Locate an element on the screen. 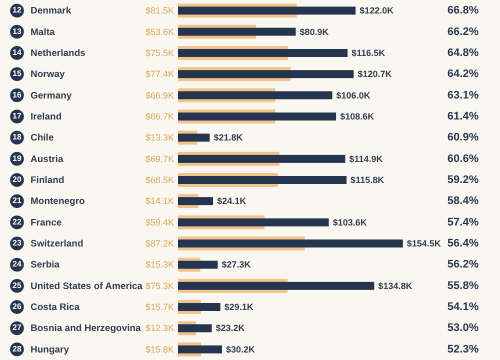 This screenshot has width=500, height=360. y-tick-label: Bosnia and Herzegovina is located at coordinates (86, 328).